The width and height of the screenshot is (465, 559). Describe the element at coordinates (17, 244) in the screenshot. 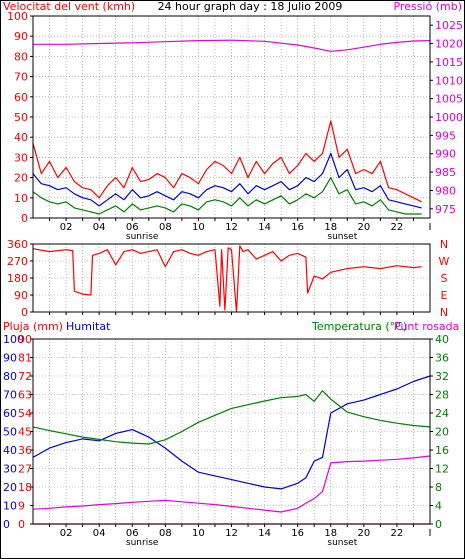

I see `y-tick-label-left: 360` at that location.